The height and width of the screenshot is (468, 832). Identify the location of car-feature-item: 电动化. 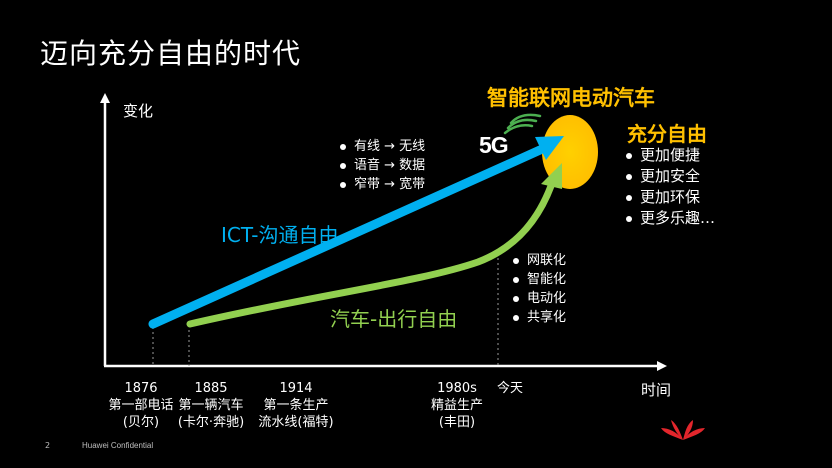
(538, 298).